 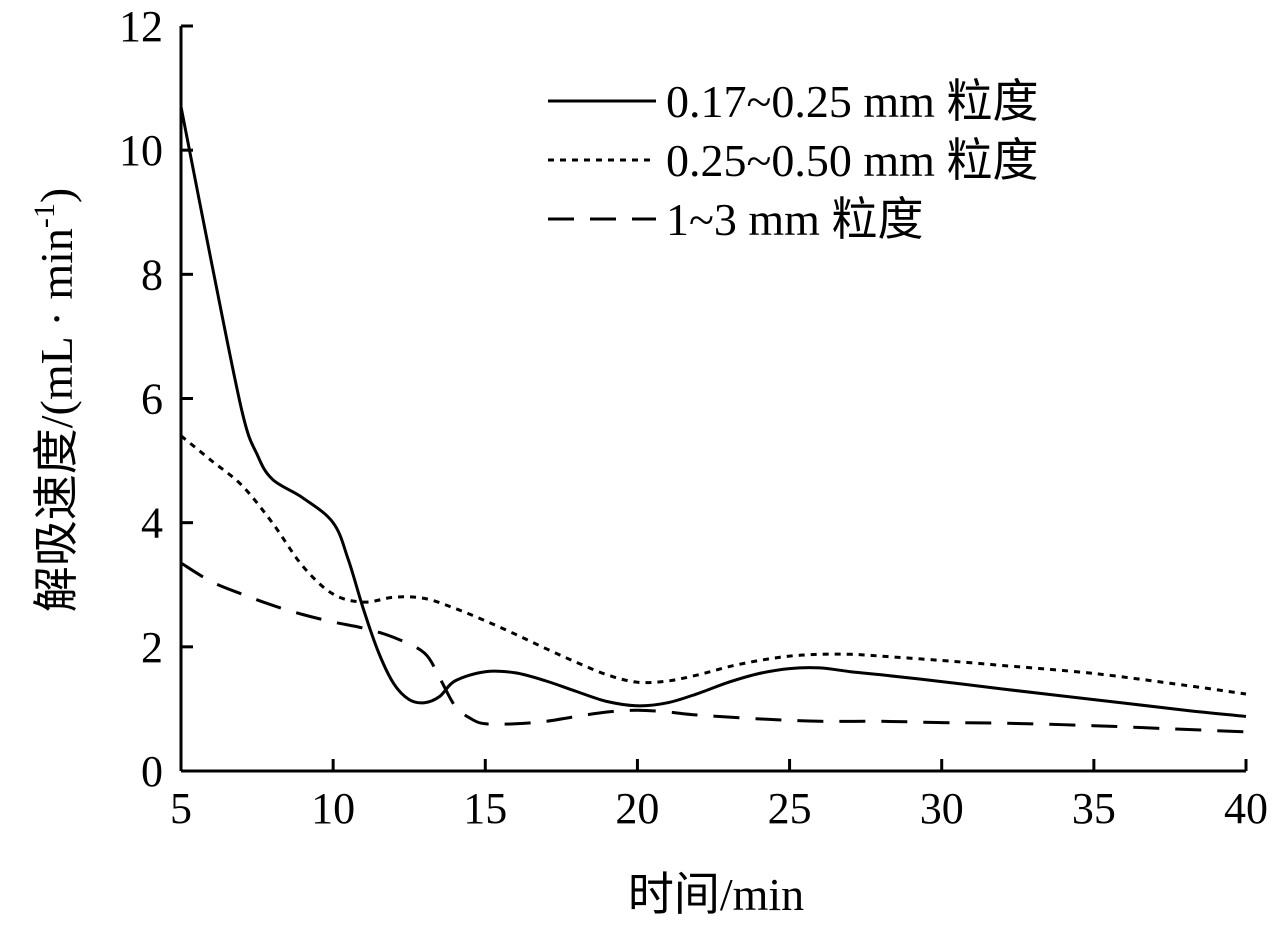 I want to click on y-axis-title: 解吸速度/(mL · min-1), so click(x=55, y=400).